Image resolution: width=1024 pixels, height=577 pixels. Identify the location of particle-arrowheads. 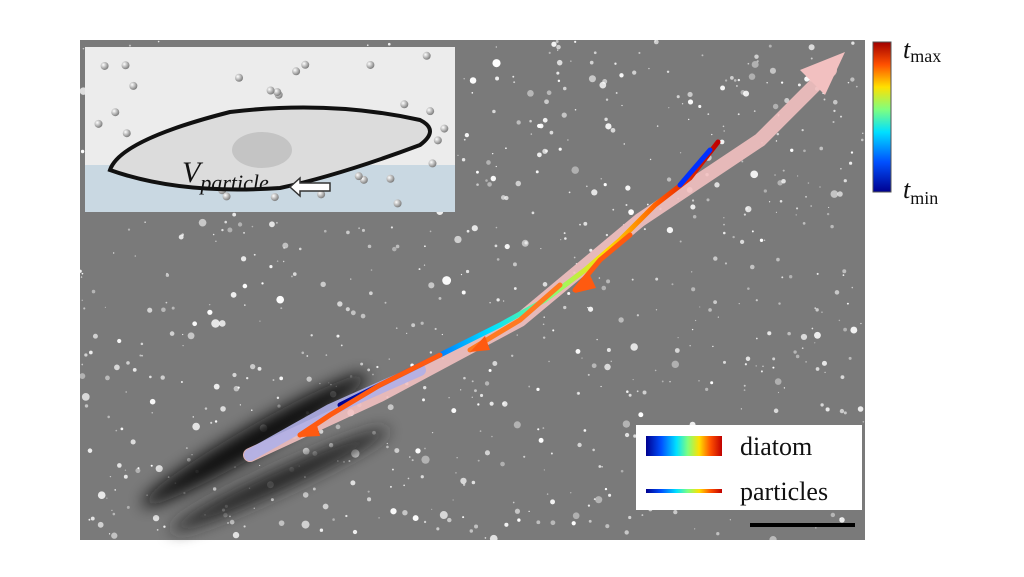
(448, 356).